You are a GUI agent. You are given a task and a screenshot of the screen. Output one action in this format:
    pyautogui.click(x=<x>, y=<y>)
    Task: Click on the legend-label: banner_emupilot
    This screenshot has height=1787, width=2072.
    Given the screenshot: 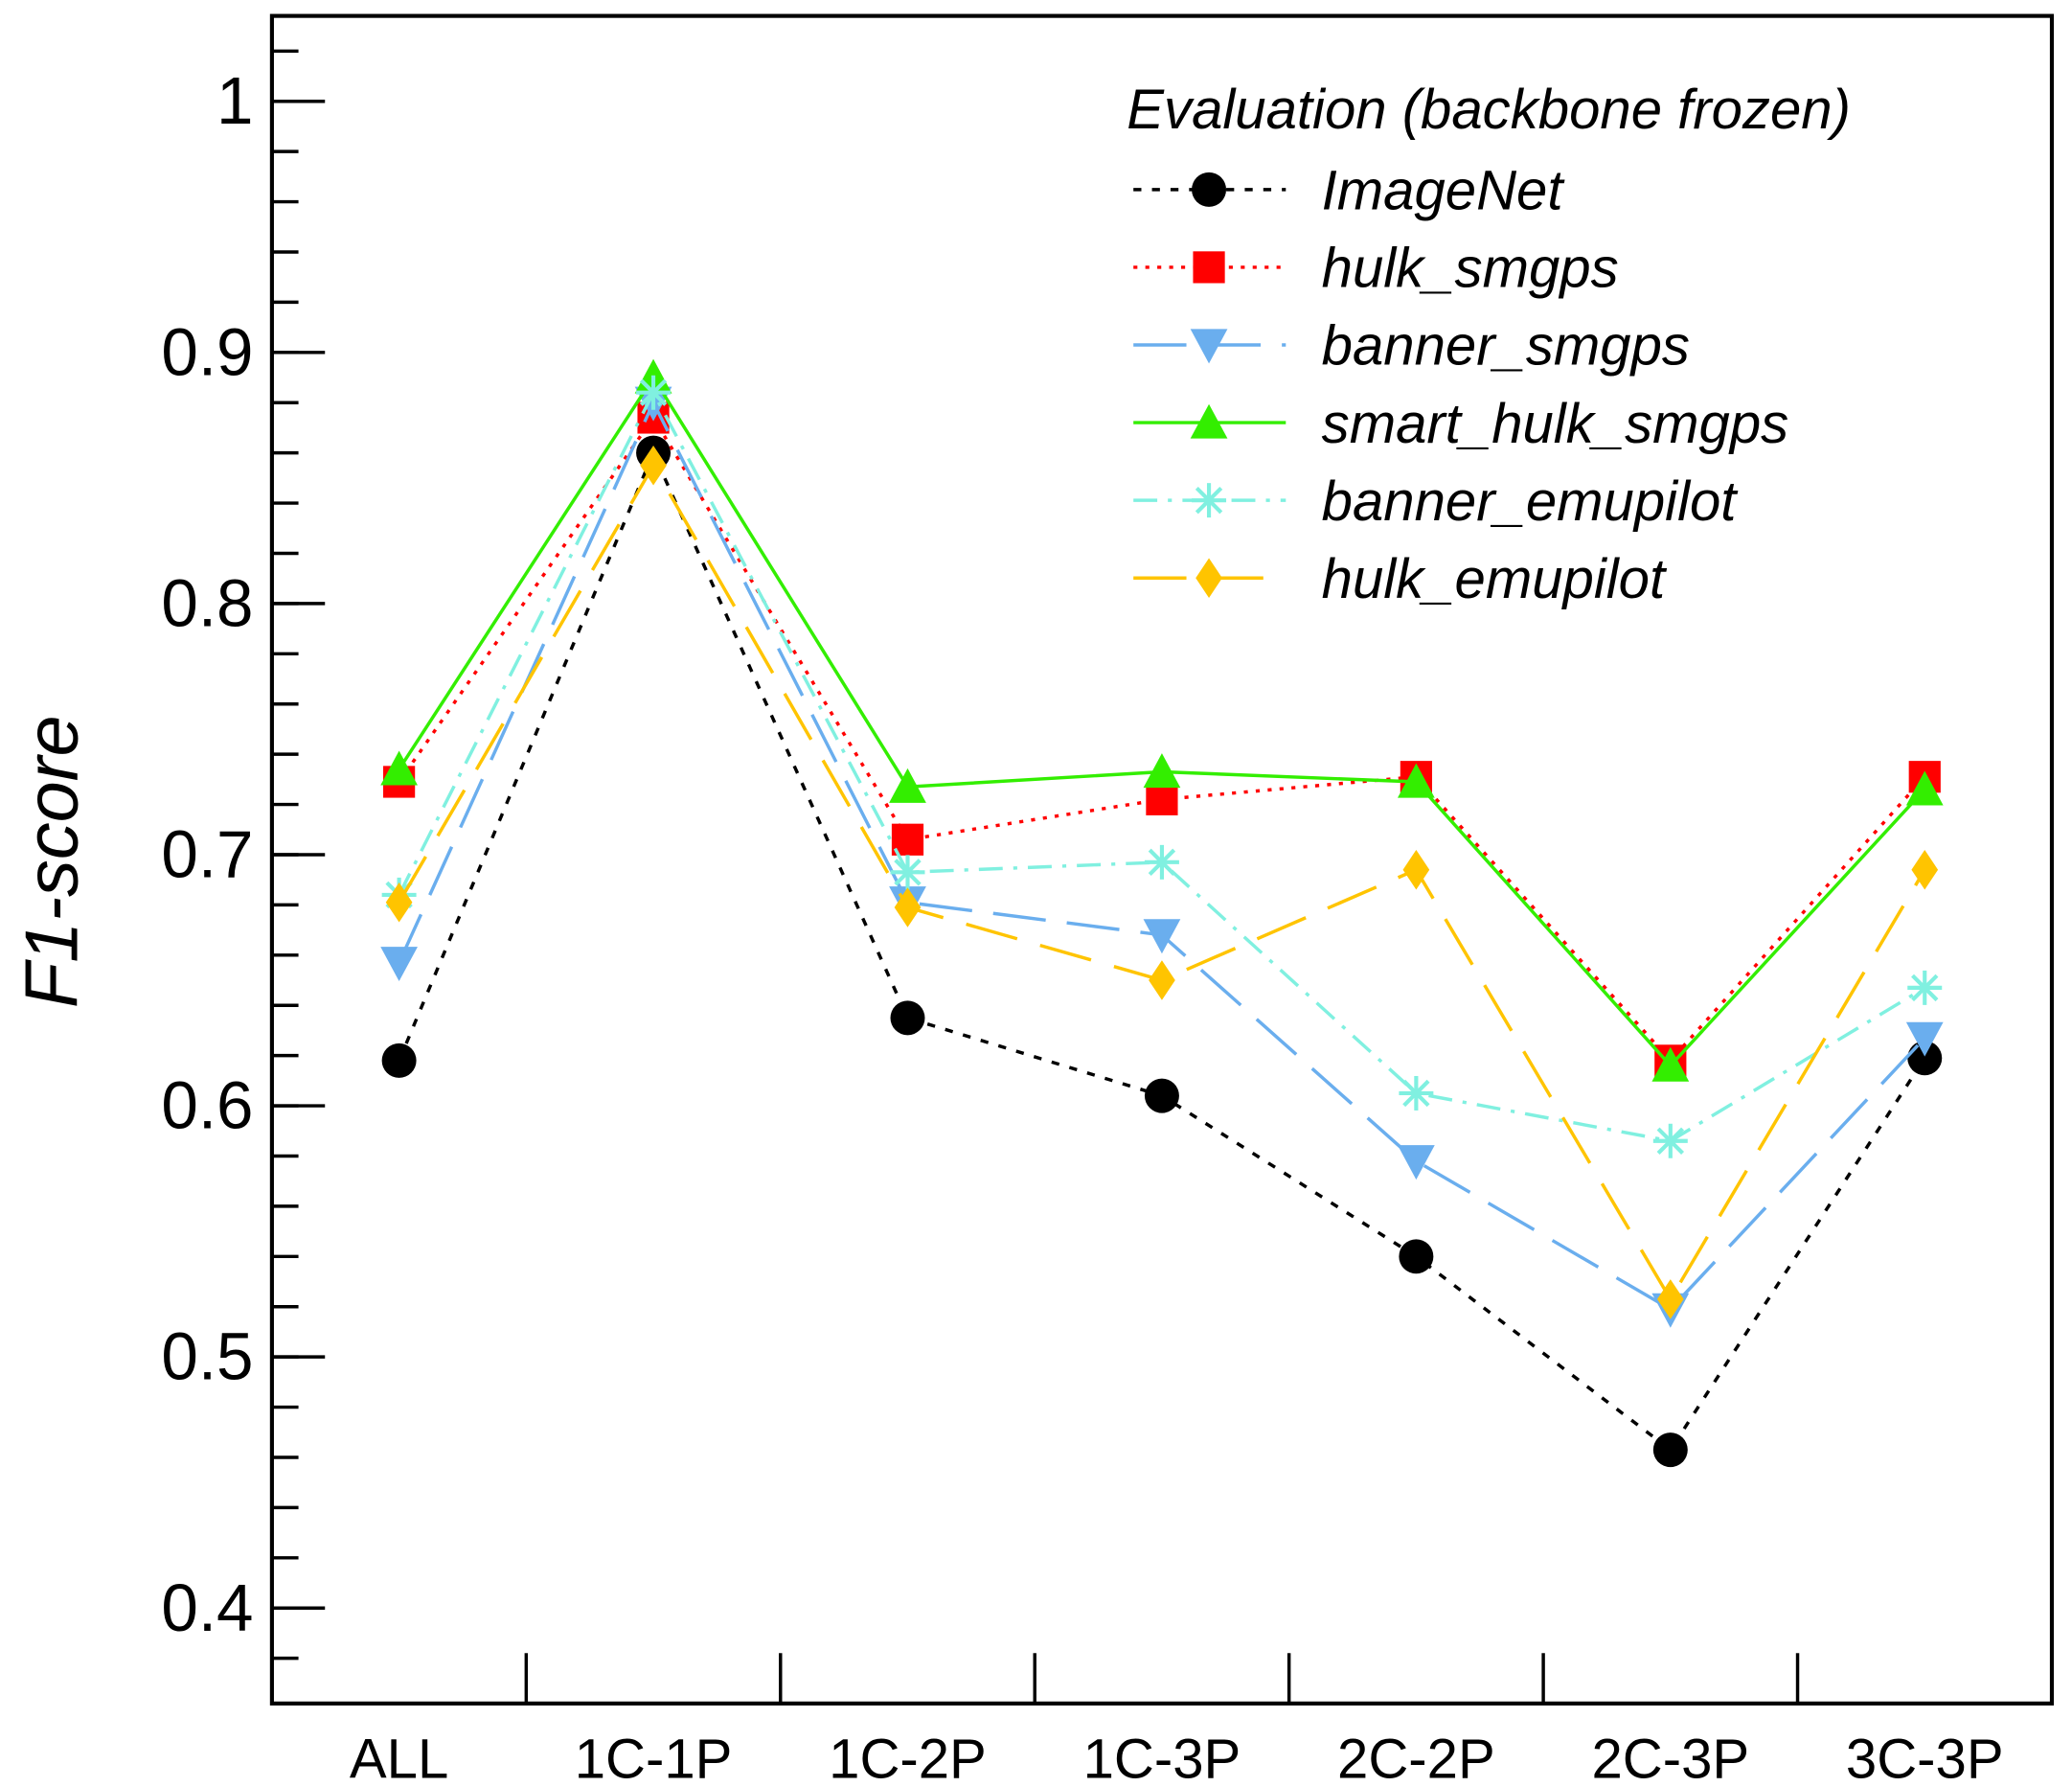 What is the action you would take?
    pyautogui.click(x=1531, y=502)
    